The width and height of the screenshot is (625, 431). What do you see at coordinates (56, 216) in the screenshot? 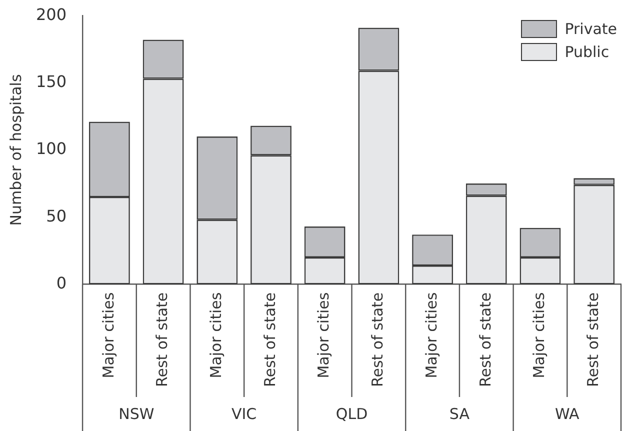
I see `y-tick-label: 50` at bounding box center [56, 216].